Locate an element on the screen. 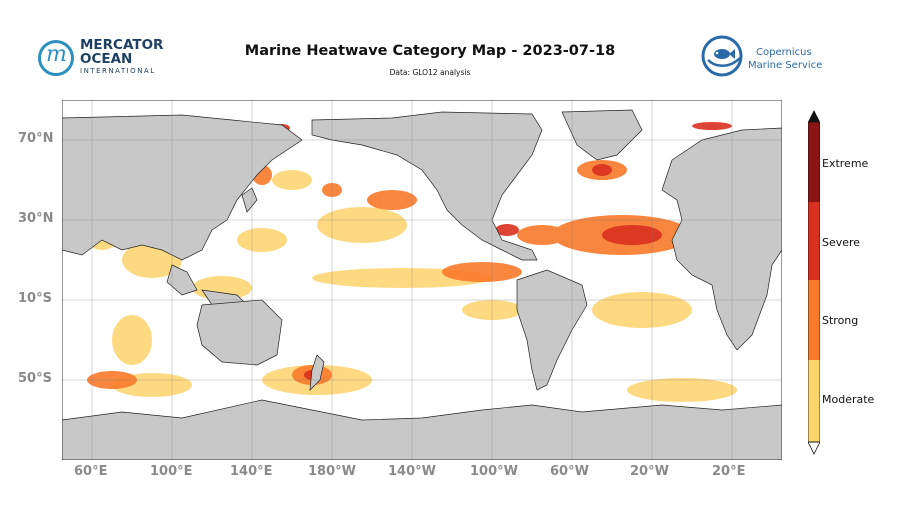 This screenshot has height=506, width=900. lon-label-100w: 100°W is located at coordinates (494, 471).